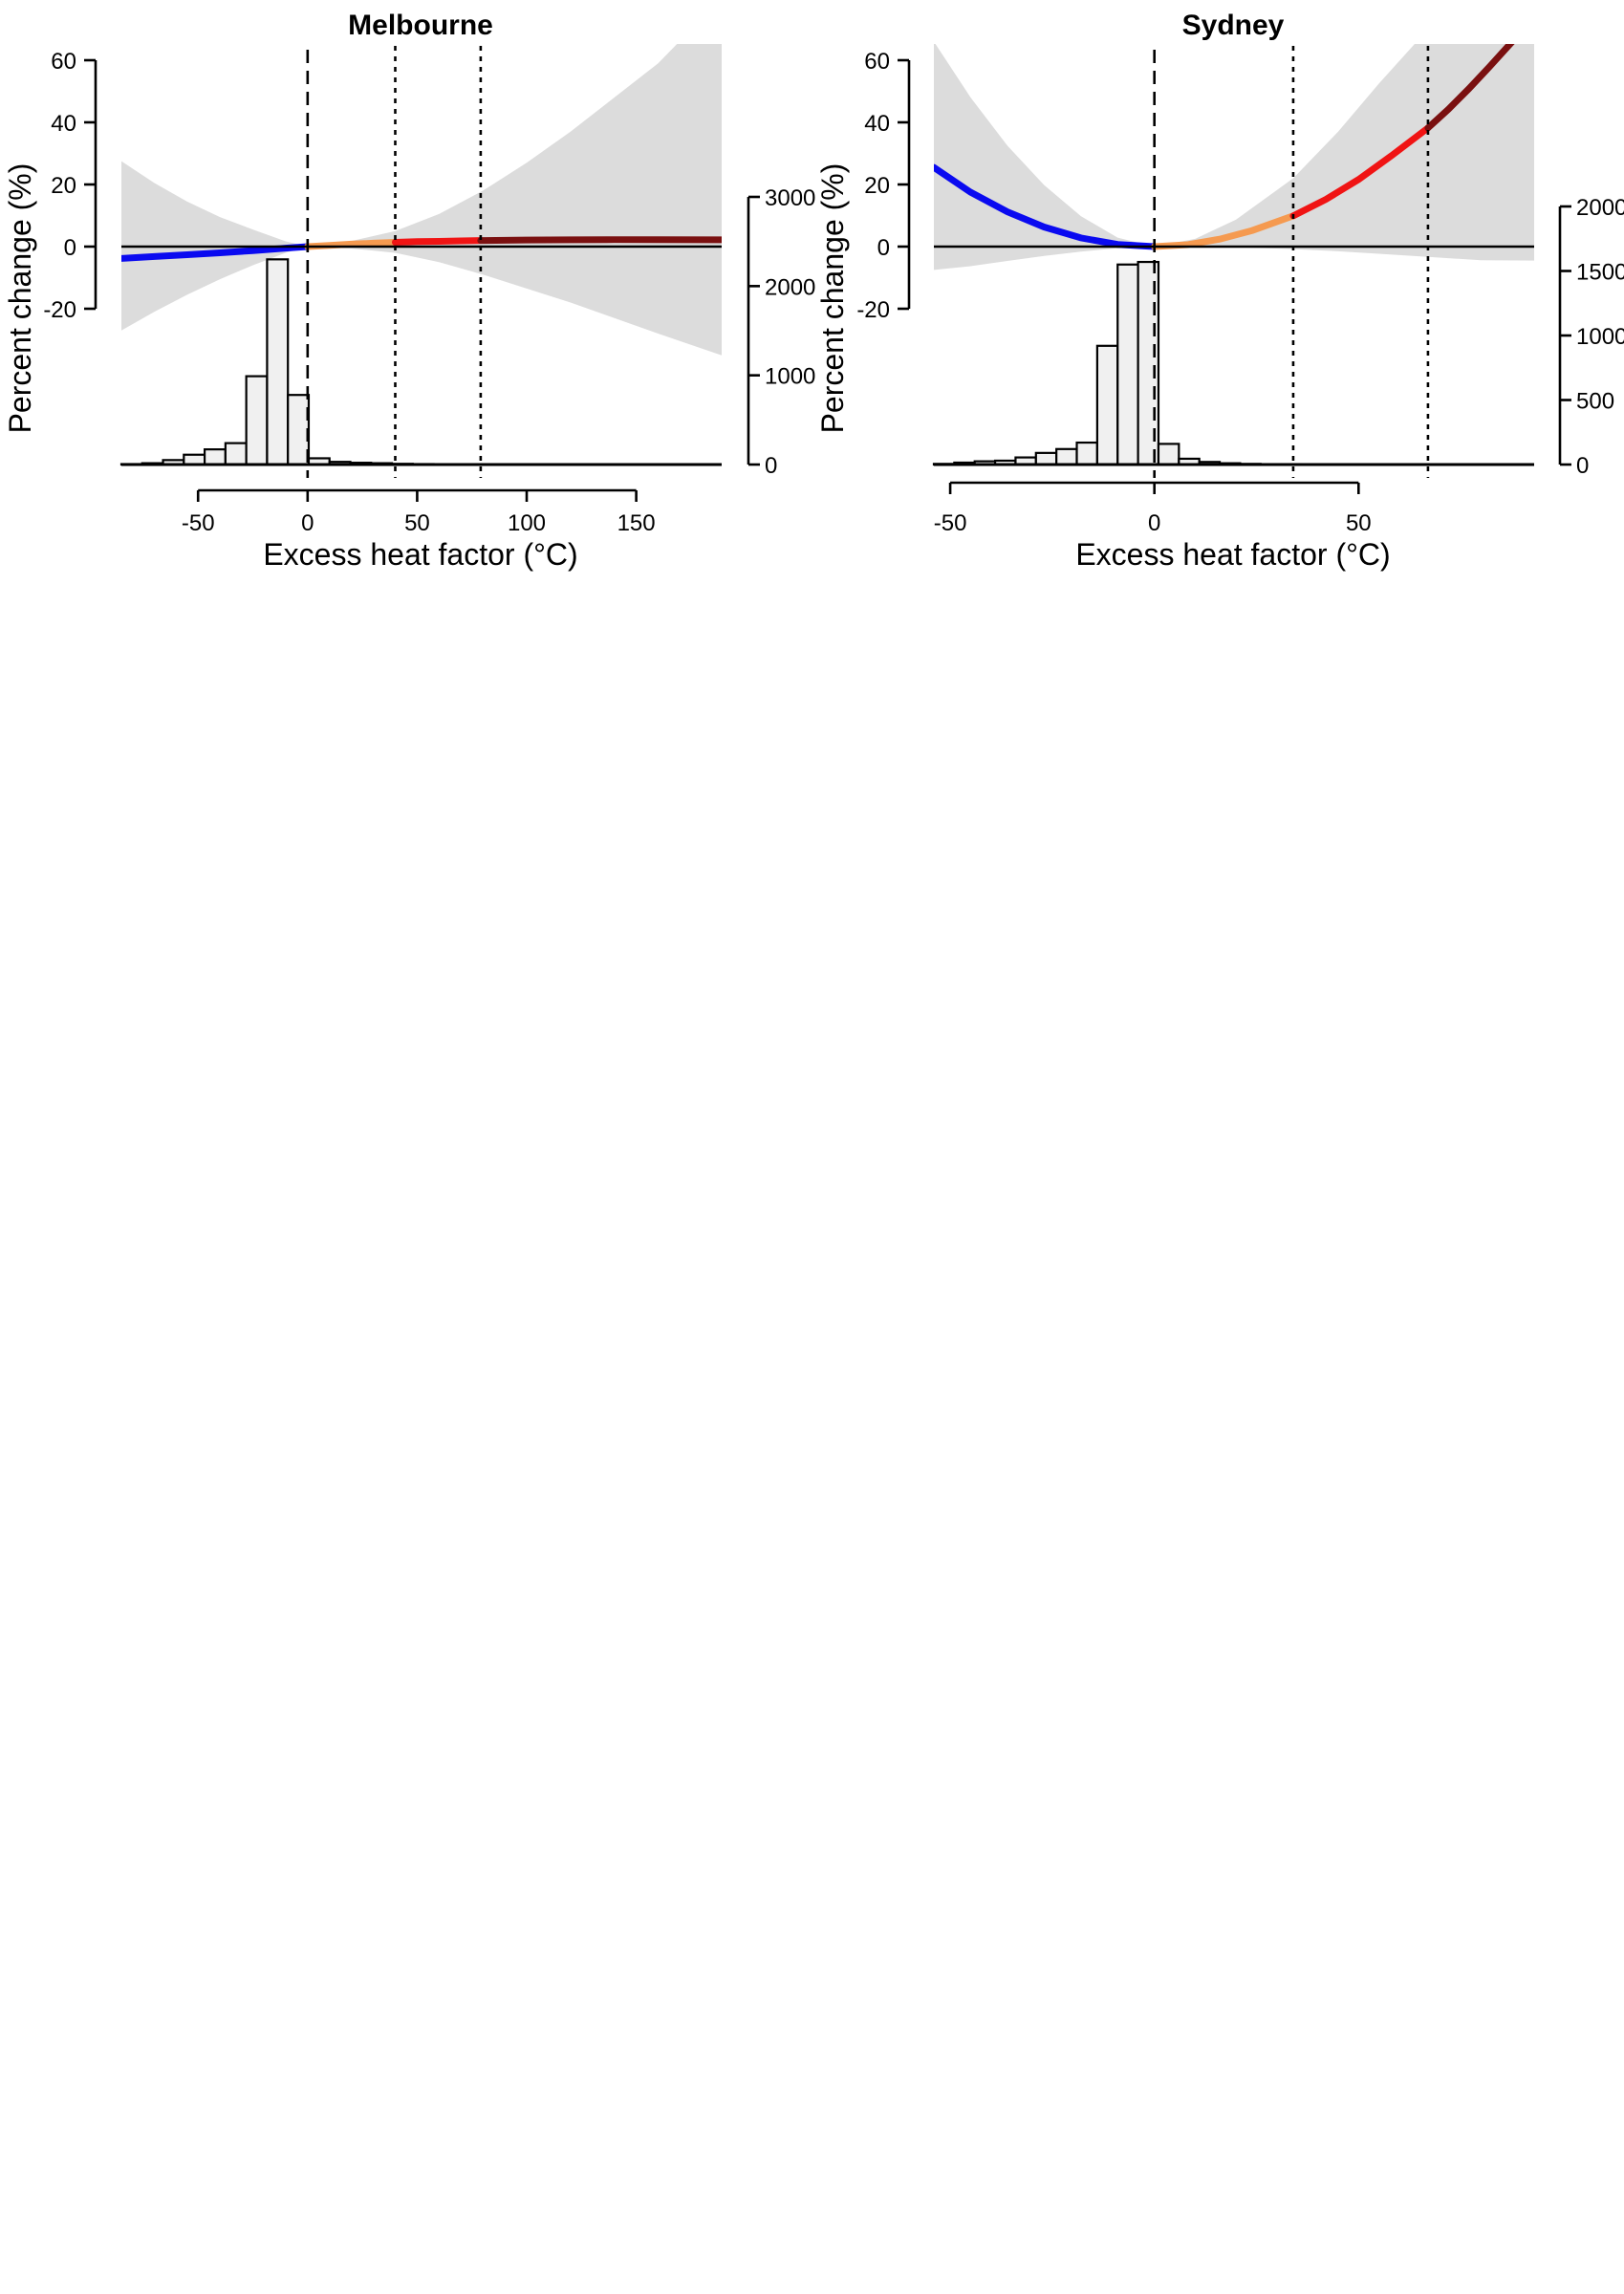 The width and height of the screenshot is (1624, 2294). I want to click on chart-title: Melbourne, so click(421, 25).